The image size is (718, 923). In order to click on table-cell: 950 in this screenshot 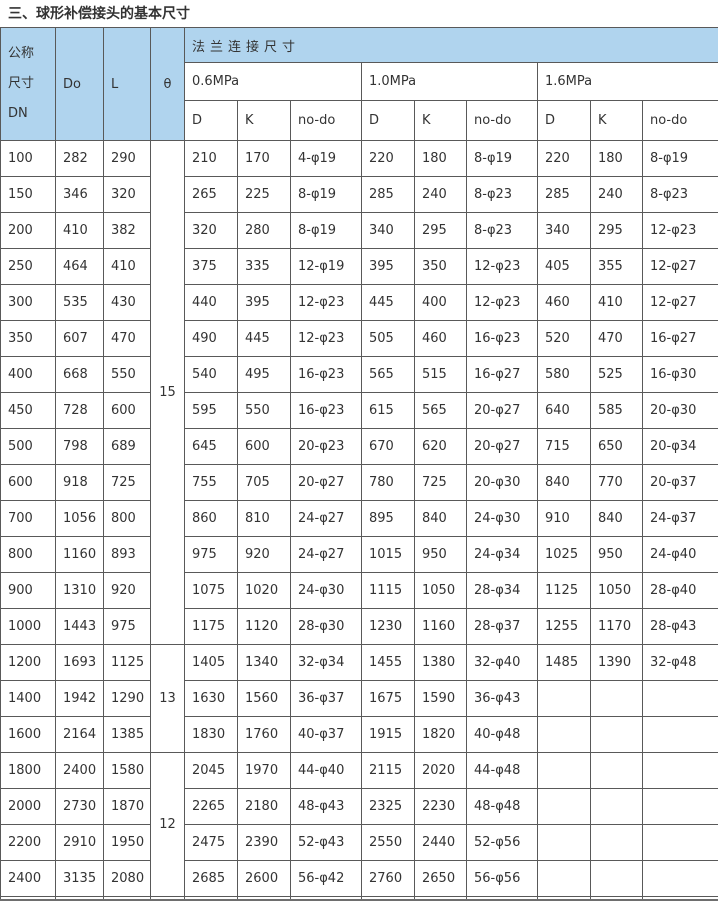, I will do `click(616, 554)`.